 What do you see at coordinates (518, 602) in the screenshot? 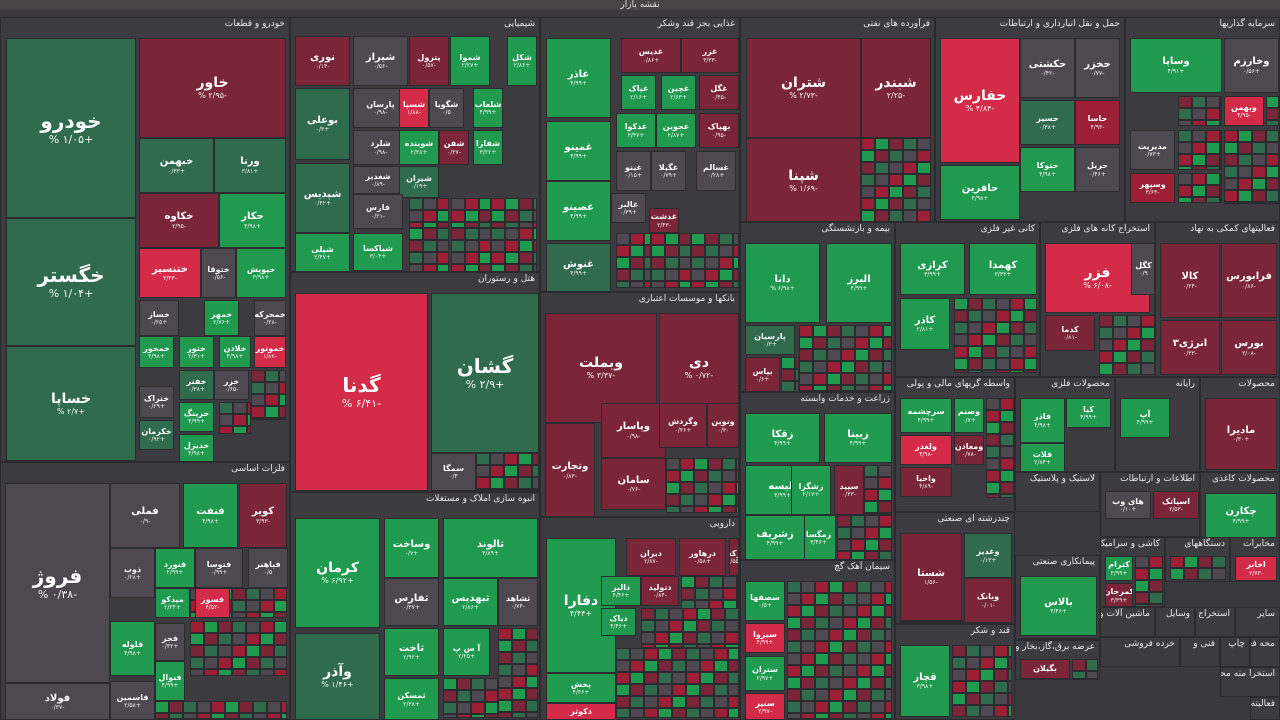
I see `stock-tile: ثشاهد ۰/۷۴-` at bounding box center [518, 602].